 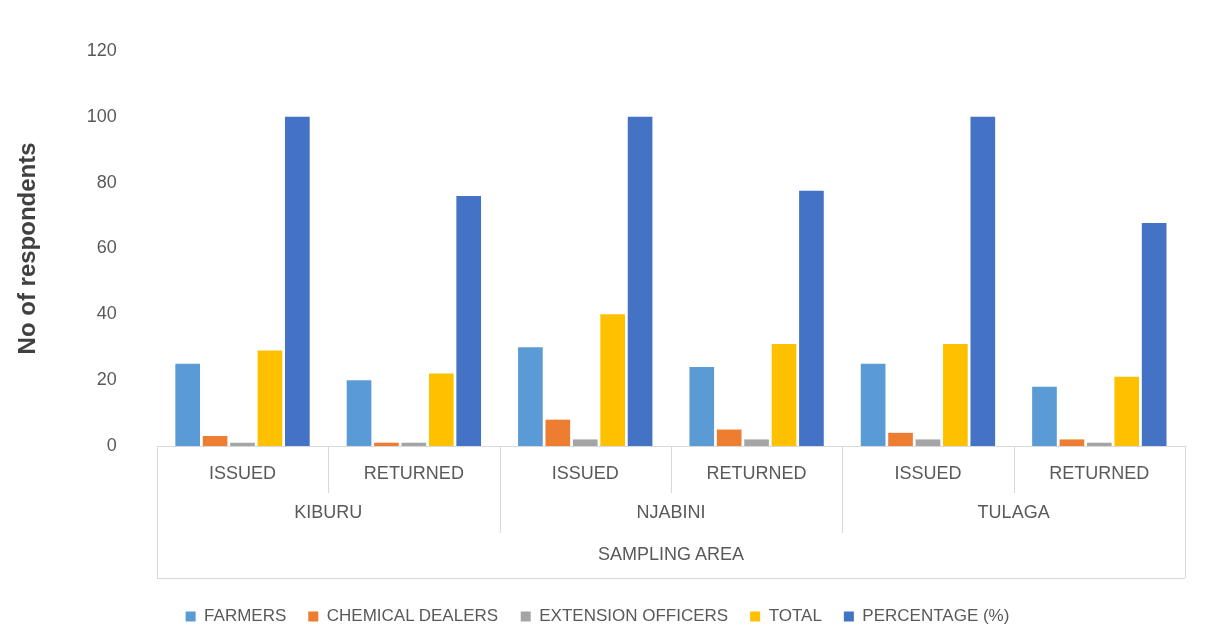 I want to click on legend-label: EXTENSION OFFICERS, so click(x=634, y=616).